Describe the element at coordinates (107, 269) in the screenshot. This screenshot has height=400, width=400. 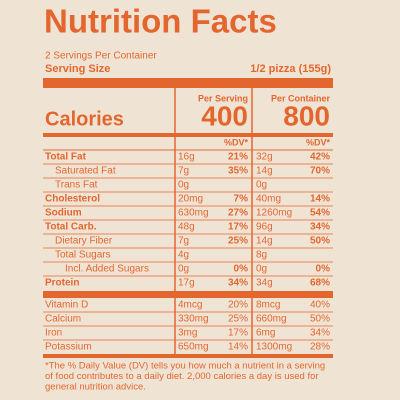
I see `nutrient-name: Incl. Added Sugars` at that location.